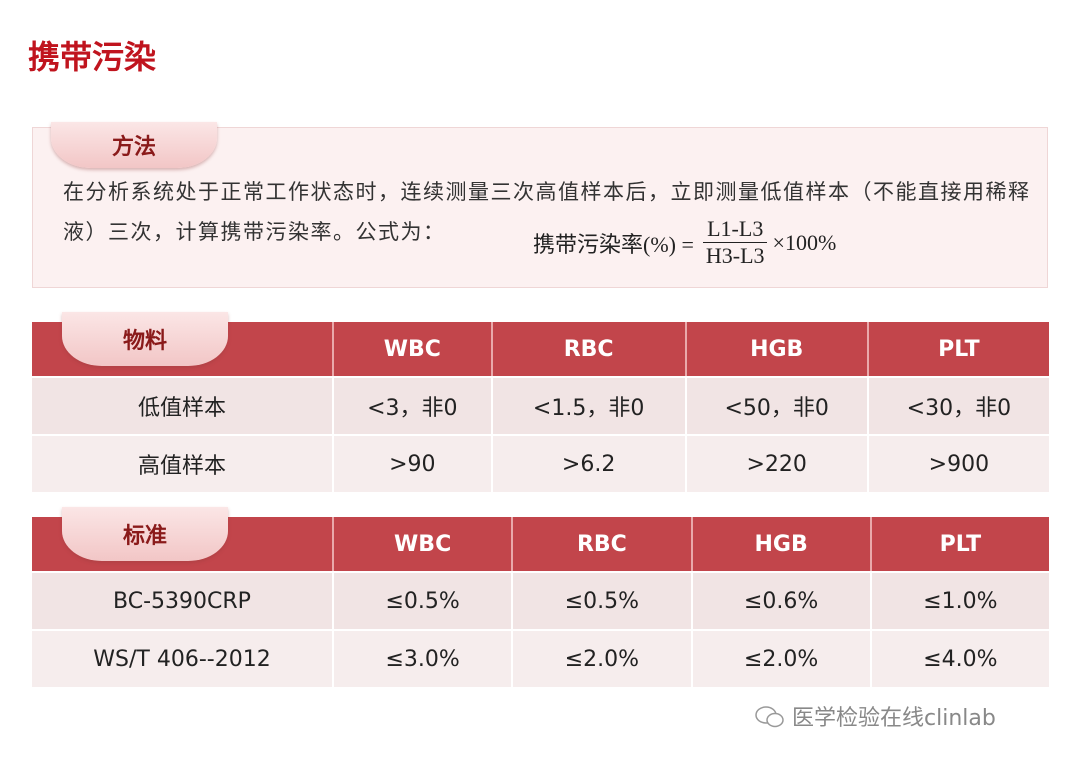 The image size is (1080, 763). I want to click on fraction: L1-L3 H3-L3, so click(735, 242).